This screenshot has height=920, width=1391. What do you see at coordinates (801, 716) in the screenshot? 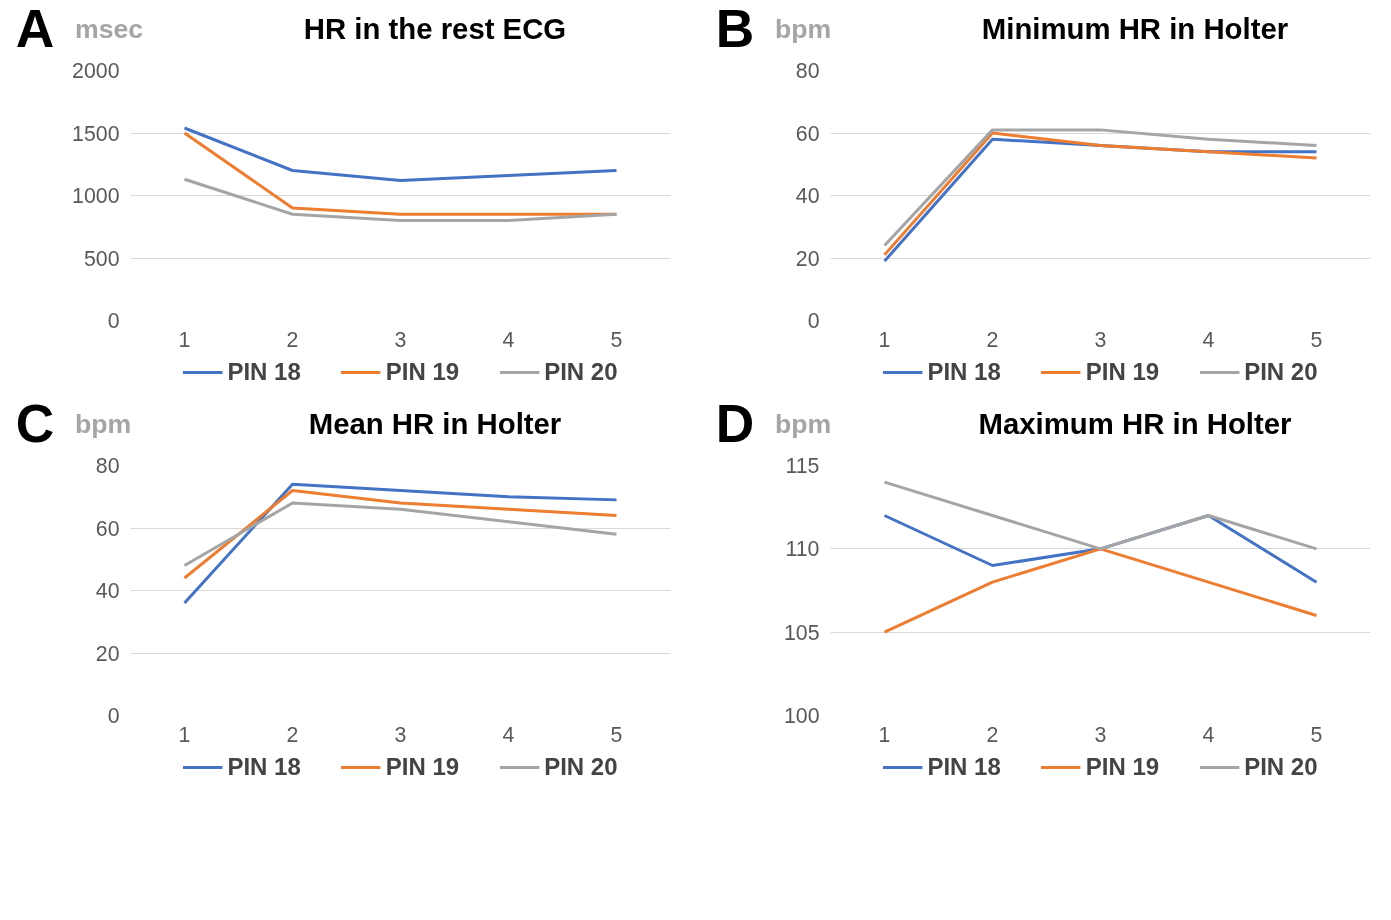
I see `y-tick-label: 100` at bounding box center [801, 716].